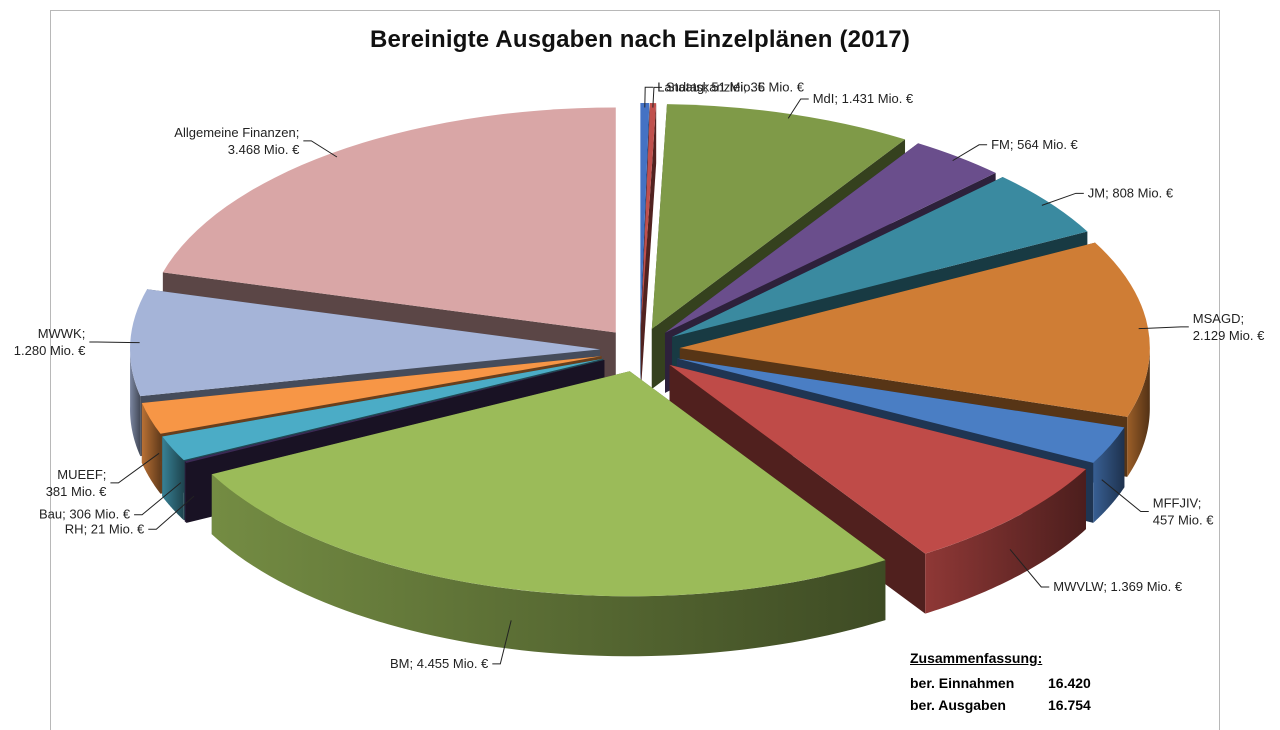 This screenshot has height=730, width=1280. What do you see at coordinates (798, 108) in the screenshot?
I see `leader-line-mdi` at bounding box center [798, 108].